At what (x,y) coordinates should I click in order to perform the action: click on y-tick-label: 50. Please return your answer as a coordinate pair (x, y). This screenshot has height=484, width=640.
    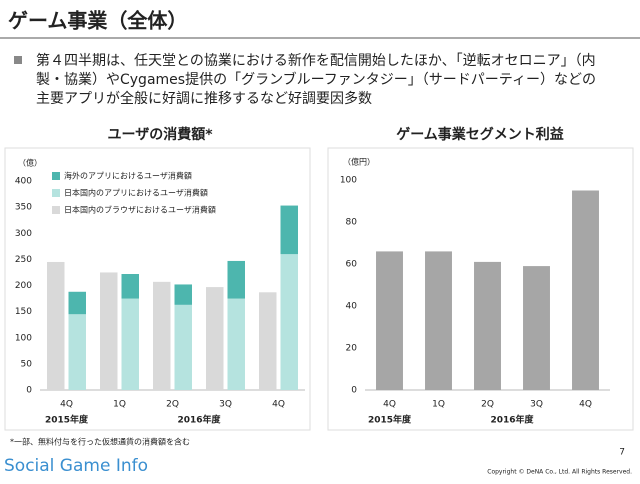
    Looking at the image, I should click on (27, 364).